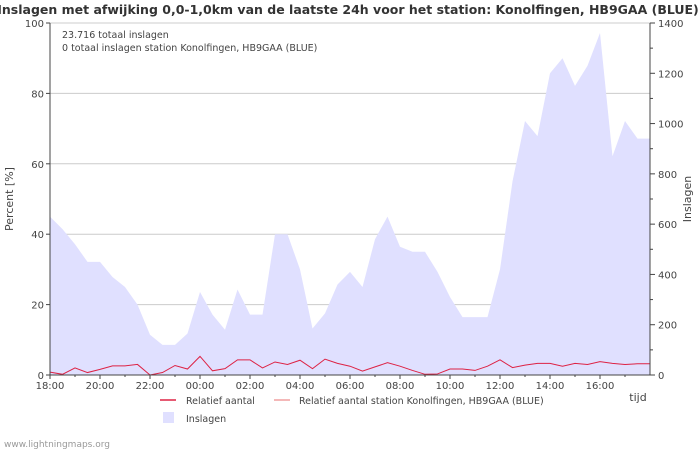  I want to click on tick-label-right: 800, so click(667, 175).